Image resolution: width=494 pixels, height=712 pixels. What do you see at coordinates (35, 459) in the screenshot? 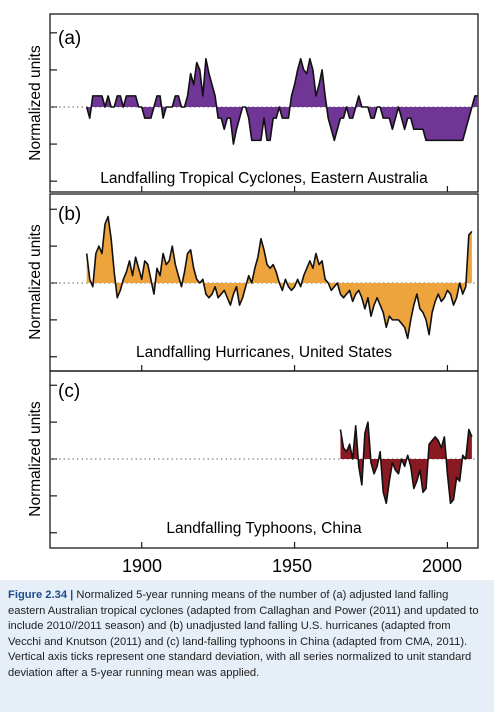
I see `panel-c-ylabel: Normalized units` at bounding box center [35, 459].